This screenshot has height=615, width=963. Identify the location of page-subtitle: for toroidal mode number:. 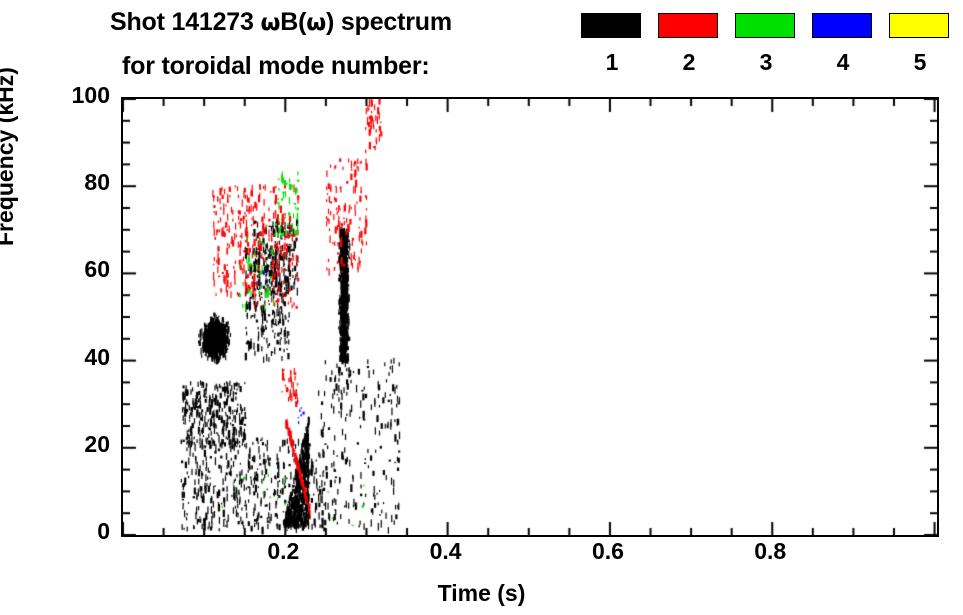
(276, 66).